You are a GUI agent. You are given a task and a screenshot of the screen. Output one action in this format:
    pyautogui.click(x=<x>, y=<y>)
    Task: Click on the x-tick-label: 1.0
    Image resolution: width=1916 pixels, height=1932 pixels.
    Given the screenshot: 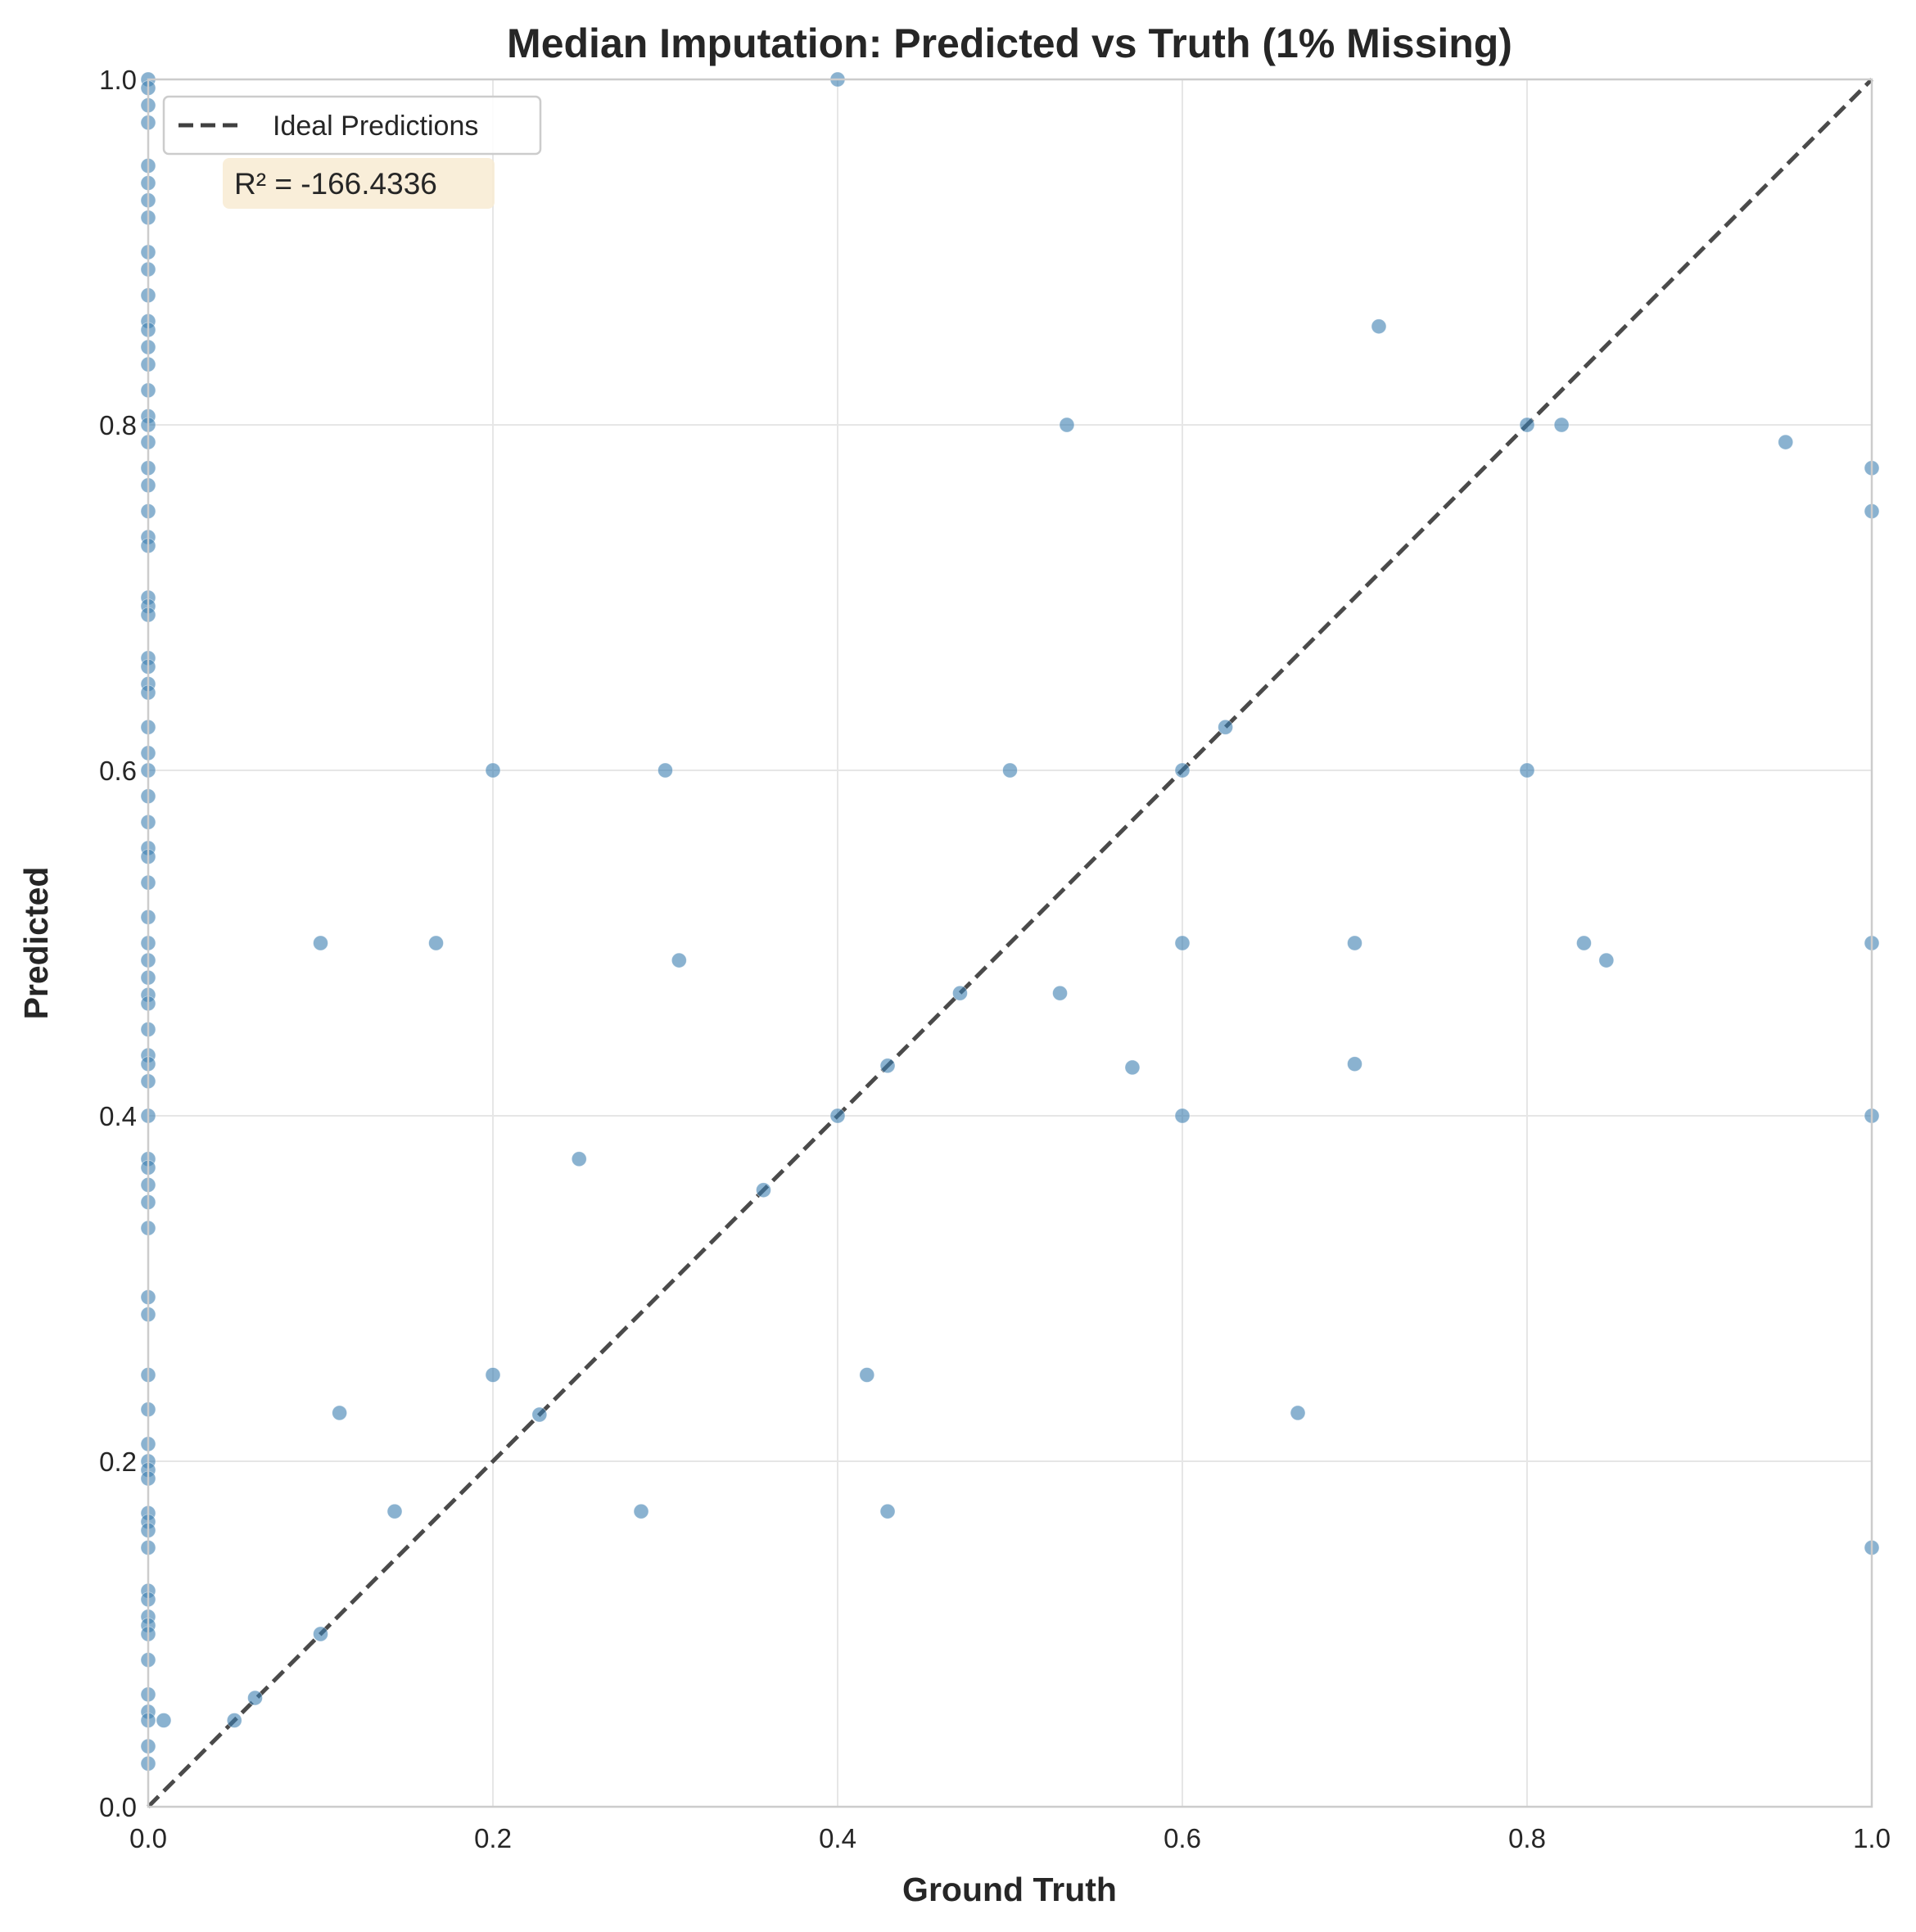 What is the action you would take?
    pyautogui.click(x=1872, y=1838)
    